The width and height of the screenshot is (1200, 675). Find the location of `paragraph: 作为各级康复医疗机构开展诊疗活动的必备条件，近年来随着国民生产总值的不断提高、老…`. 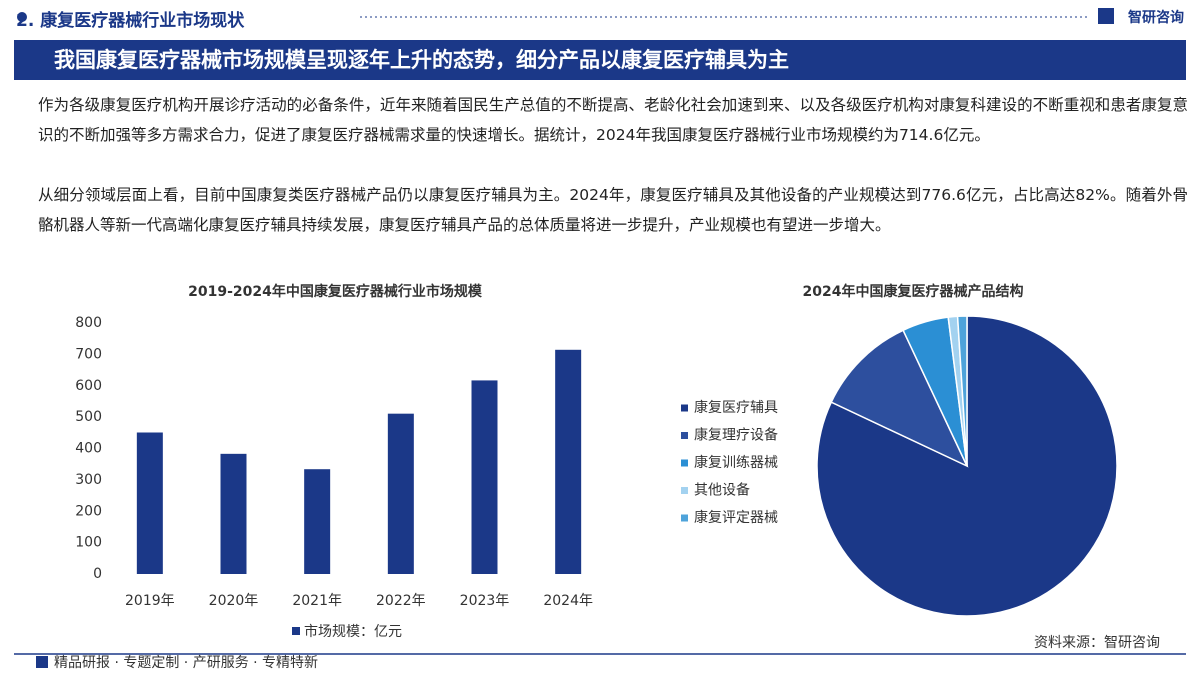

paragraph: 作为各级康复医疗机构开展诊疗活动的必备条件，近年来随着国民生产总值的不断提高、老… is located at coordinates (613, 120).